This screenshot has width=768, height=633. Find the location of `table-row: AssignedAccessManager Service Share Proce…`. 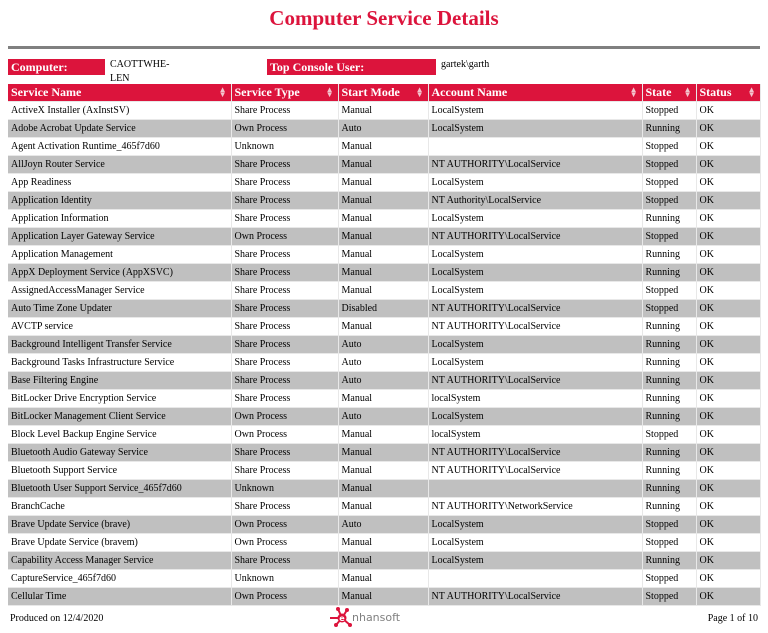

table-row: AssignedAccessManager Service Share Proce… is located at coordinates (384, 290).